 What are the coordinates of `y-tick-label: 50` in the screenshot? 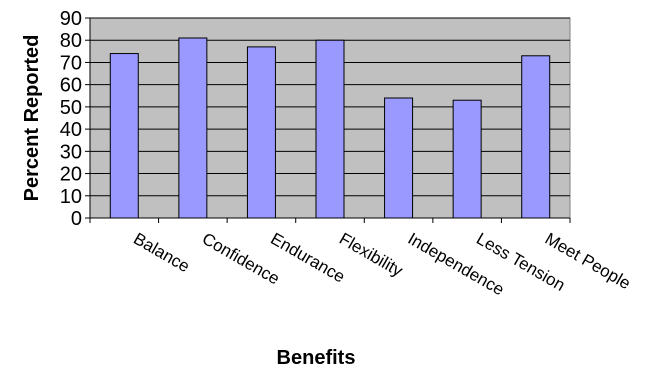 It's located at (71, 108).